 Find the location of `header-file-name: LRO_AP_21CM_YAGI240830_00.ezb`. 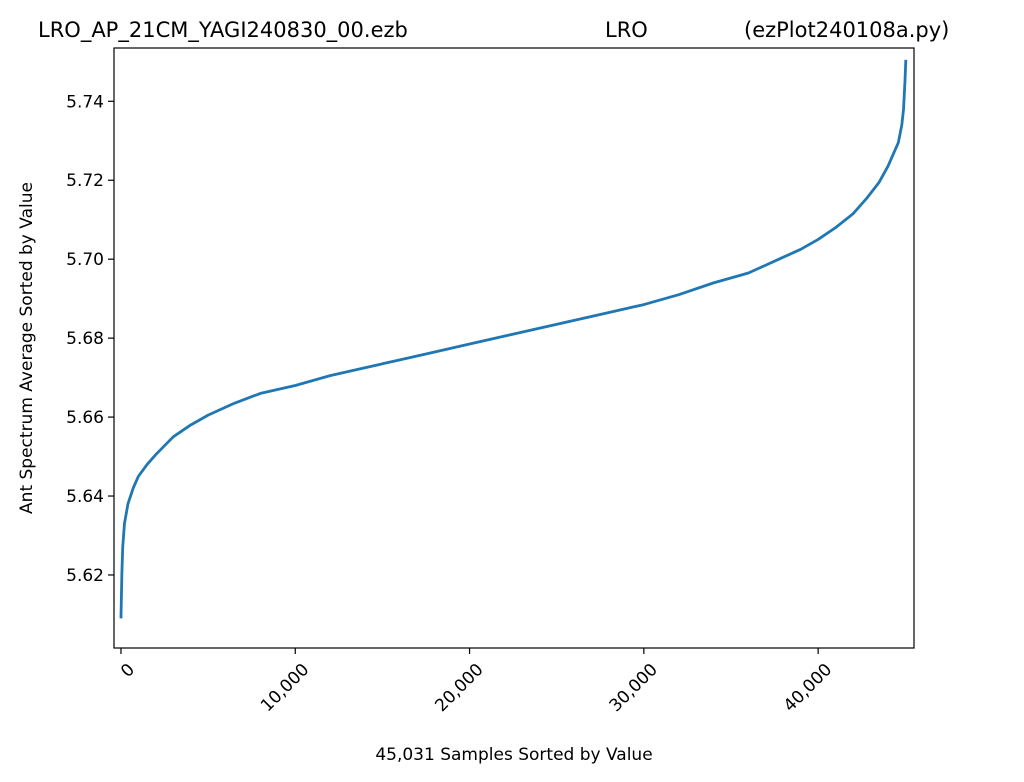

header-file-name: LRO_AP_21CM_YAGI240830_00.ezb is located at coordinates (223, 30).